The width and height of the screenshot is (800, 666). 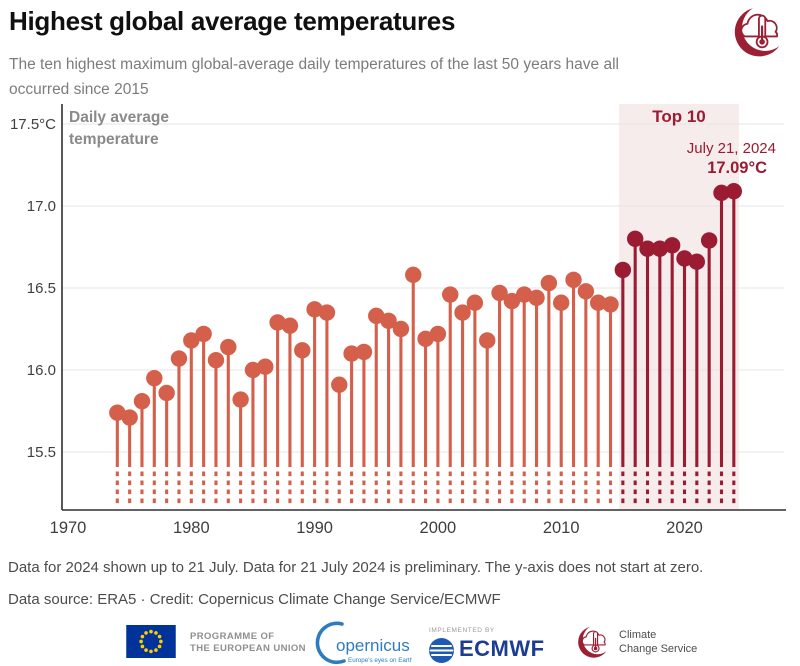 I want to click on lollipop-2021, so click(x=697, y=379).